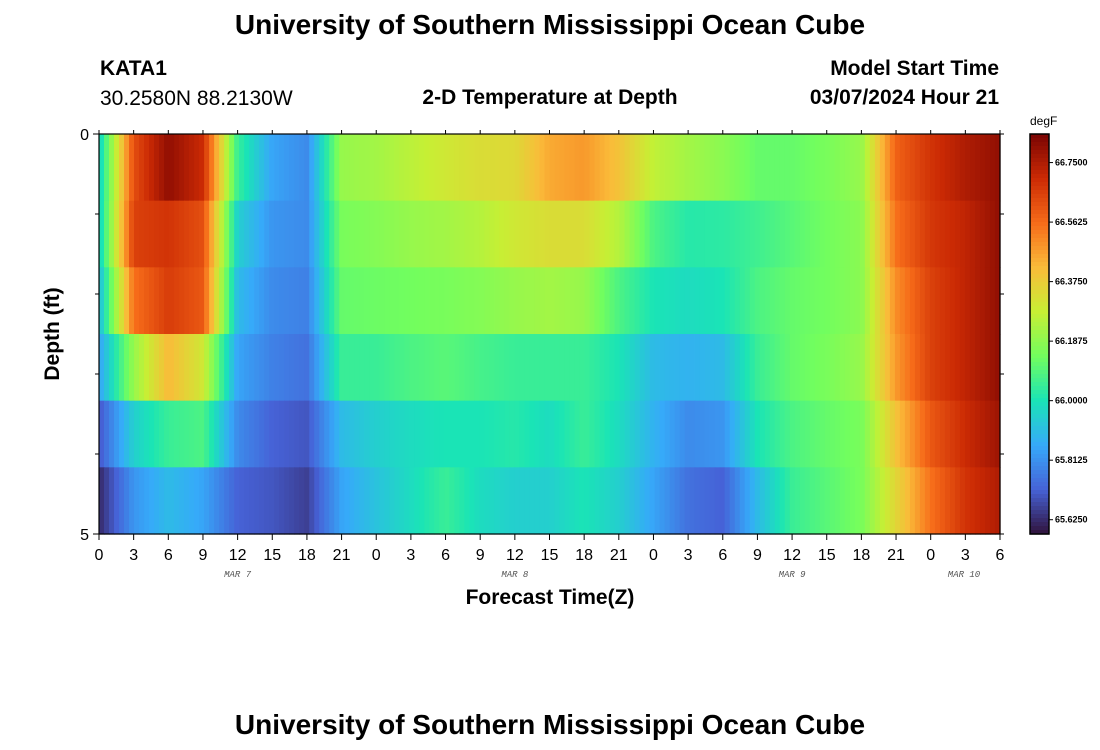 This screenshot has height=750, width=1100. What do you see at coordinates (722, 555) in the screenshot?
I see `x-tick-label: 6` at bounding box center [722, 555].